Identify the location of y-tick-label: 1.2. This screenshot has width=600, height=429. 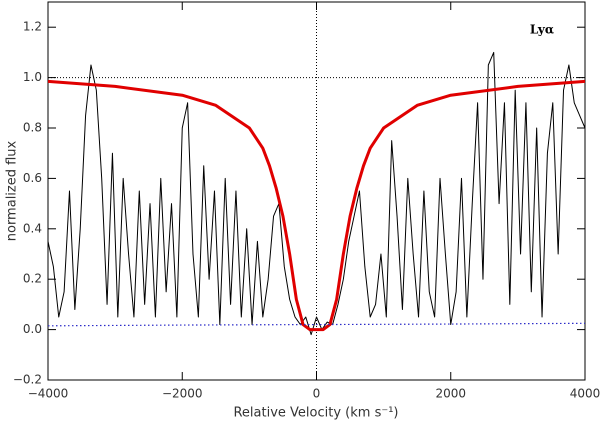
(32, 27).